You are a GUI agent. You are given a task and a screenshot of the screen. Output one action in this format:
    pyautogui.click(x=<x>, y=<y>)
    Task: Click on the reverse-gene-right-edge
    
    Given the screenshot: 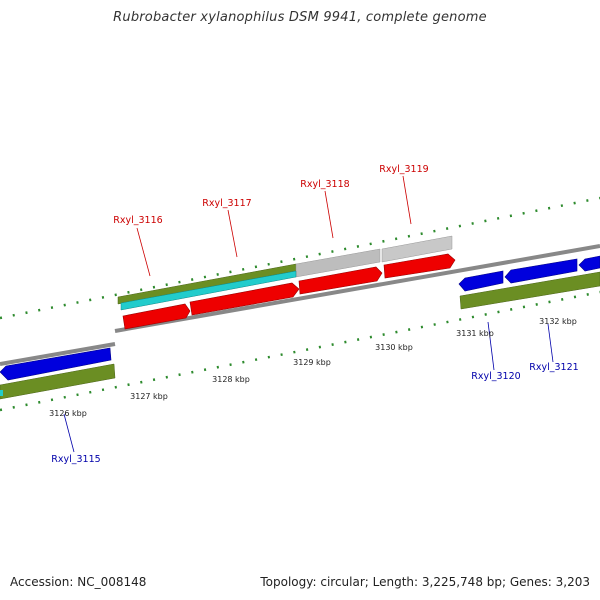 What is the action you would take?
    pyautogui.click(x=589, y=263)
    